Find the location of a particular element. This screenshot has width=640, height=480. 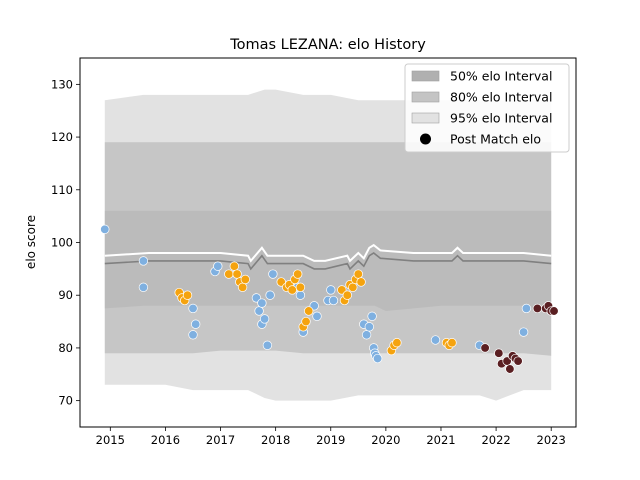

x-tick-label: 2022 is located at coordinates (495, 440).